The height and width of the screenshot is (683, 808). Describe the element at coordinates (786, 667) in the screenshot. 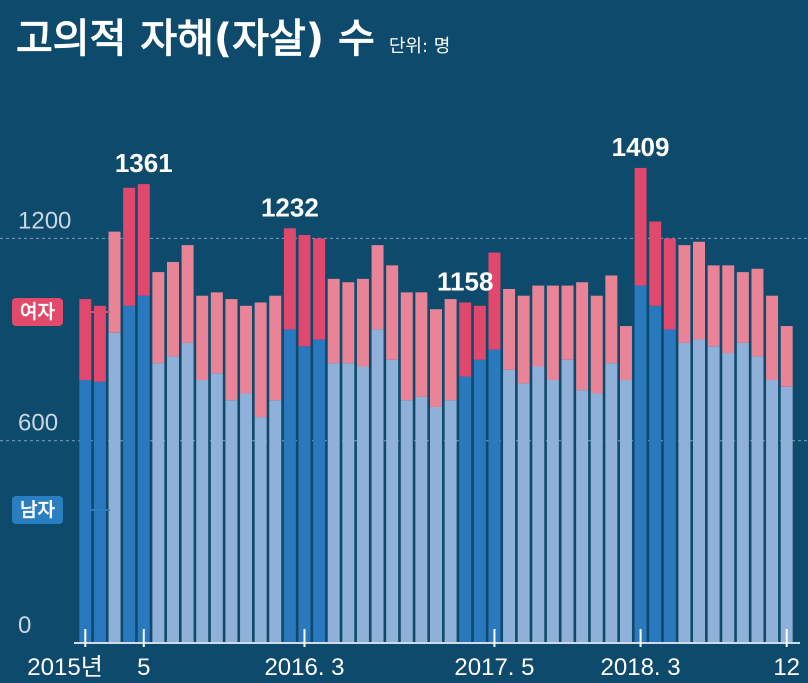

I see `x-tick-label: 12` at that location.